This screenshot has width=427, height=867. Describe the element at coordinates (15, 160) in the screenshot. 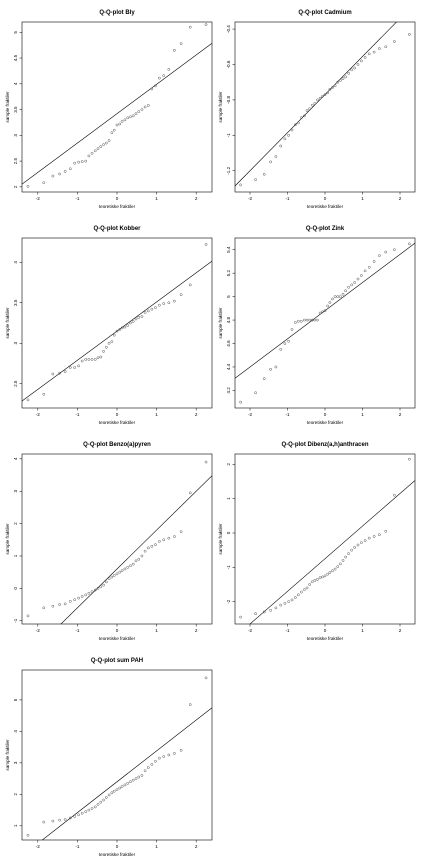

I see `y-tick-label: 2.5` at that location.